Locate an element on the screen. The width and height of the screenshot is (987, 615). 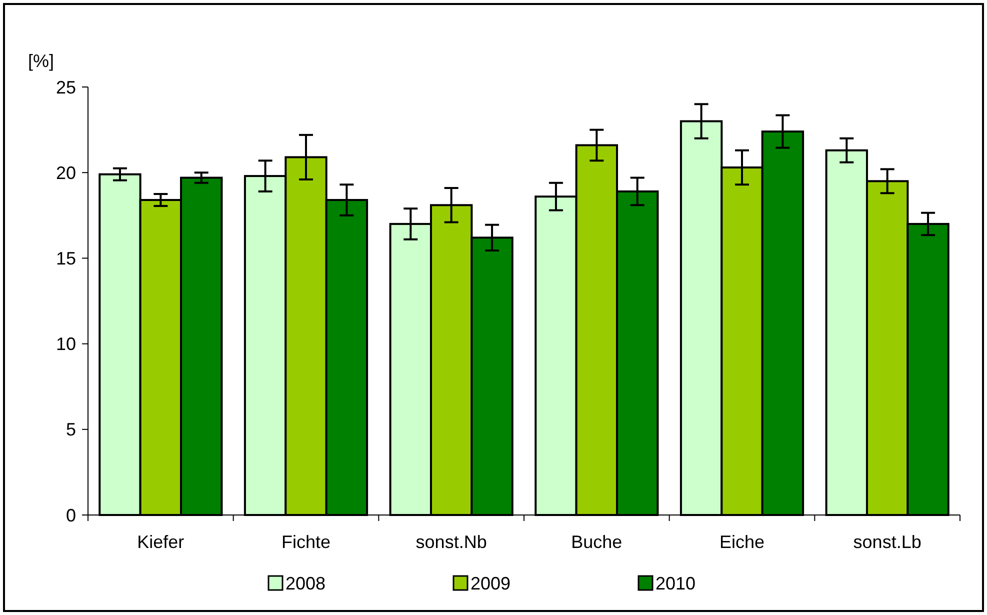
y-tick-label: 25 is located at coordinates (66, 87).